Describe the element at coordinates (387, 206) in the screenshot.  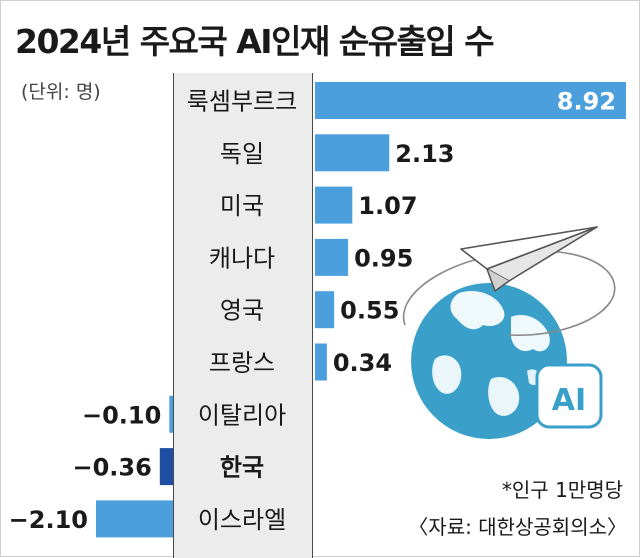
I see `value-label: 1.07` at that location.